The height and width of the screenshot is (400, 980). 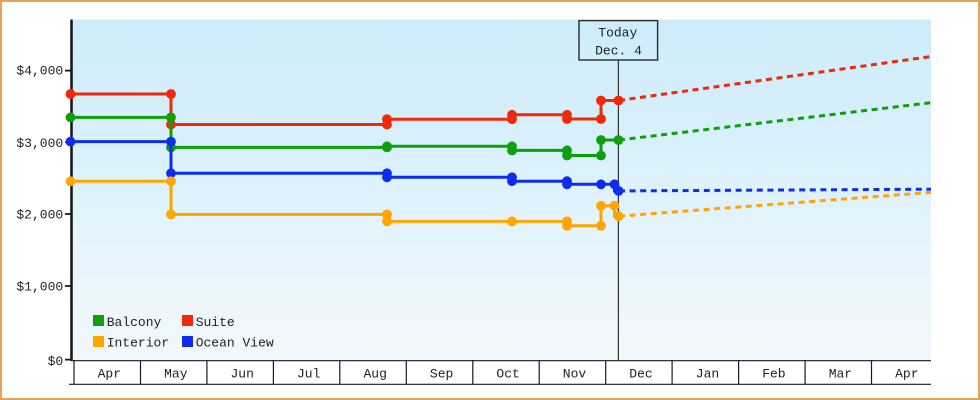 What do you see at coordinates (176, 373) in the screenshot?
I see `svg-text: May` at bounding box center [176, 373].